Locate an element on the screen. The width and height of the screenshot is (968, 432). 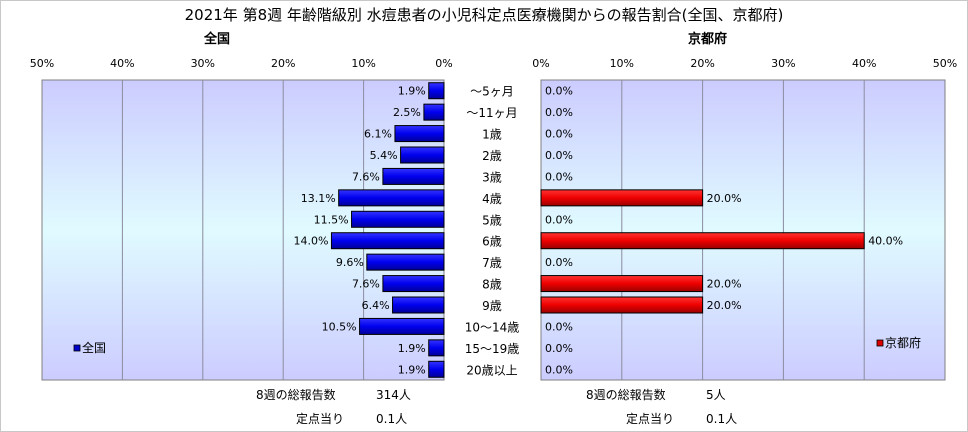
right-tick-label: 50% is located at coordinates (945, 63).